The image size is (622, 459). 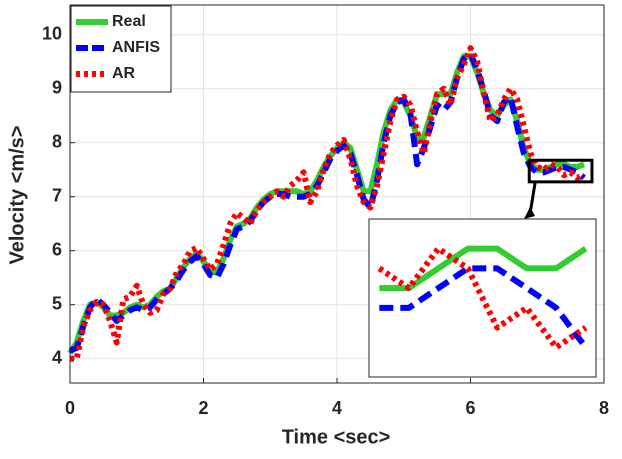 I want to click on zoom-arrowhead, so click(x=529, y=213).